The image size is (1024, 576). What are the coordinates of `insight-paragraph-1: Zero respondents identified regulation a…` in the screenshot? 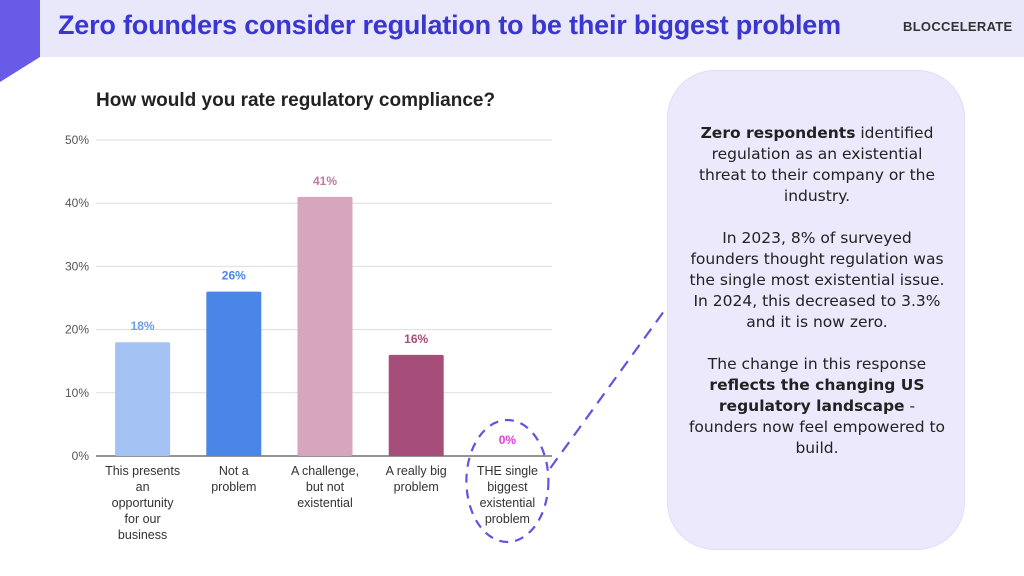 It's located at (817, 165).